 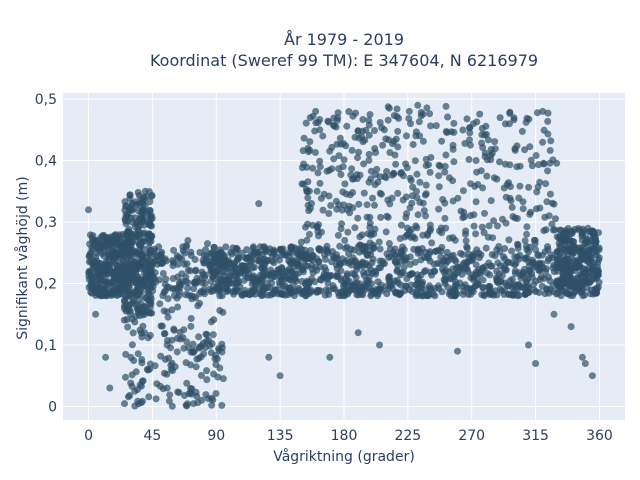 I want to click on y-tick-label: 0,1, so click(x=46, y=346).